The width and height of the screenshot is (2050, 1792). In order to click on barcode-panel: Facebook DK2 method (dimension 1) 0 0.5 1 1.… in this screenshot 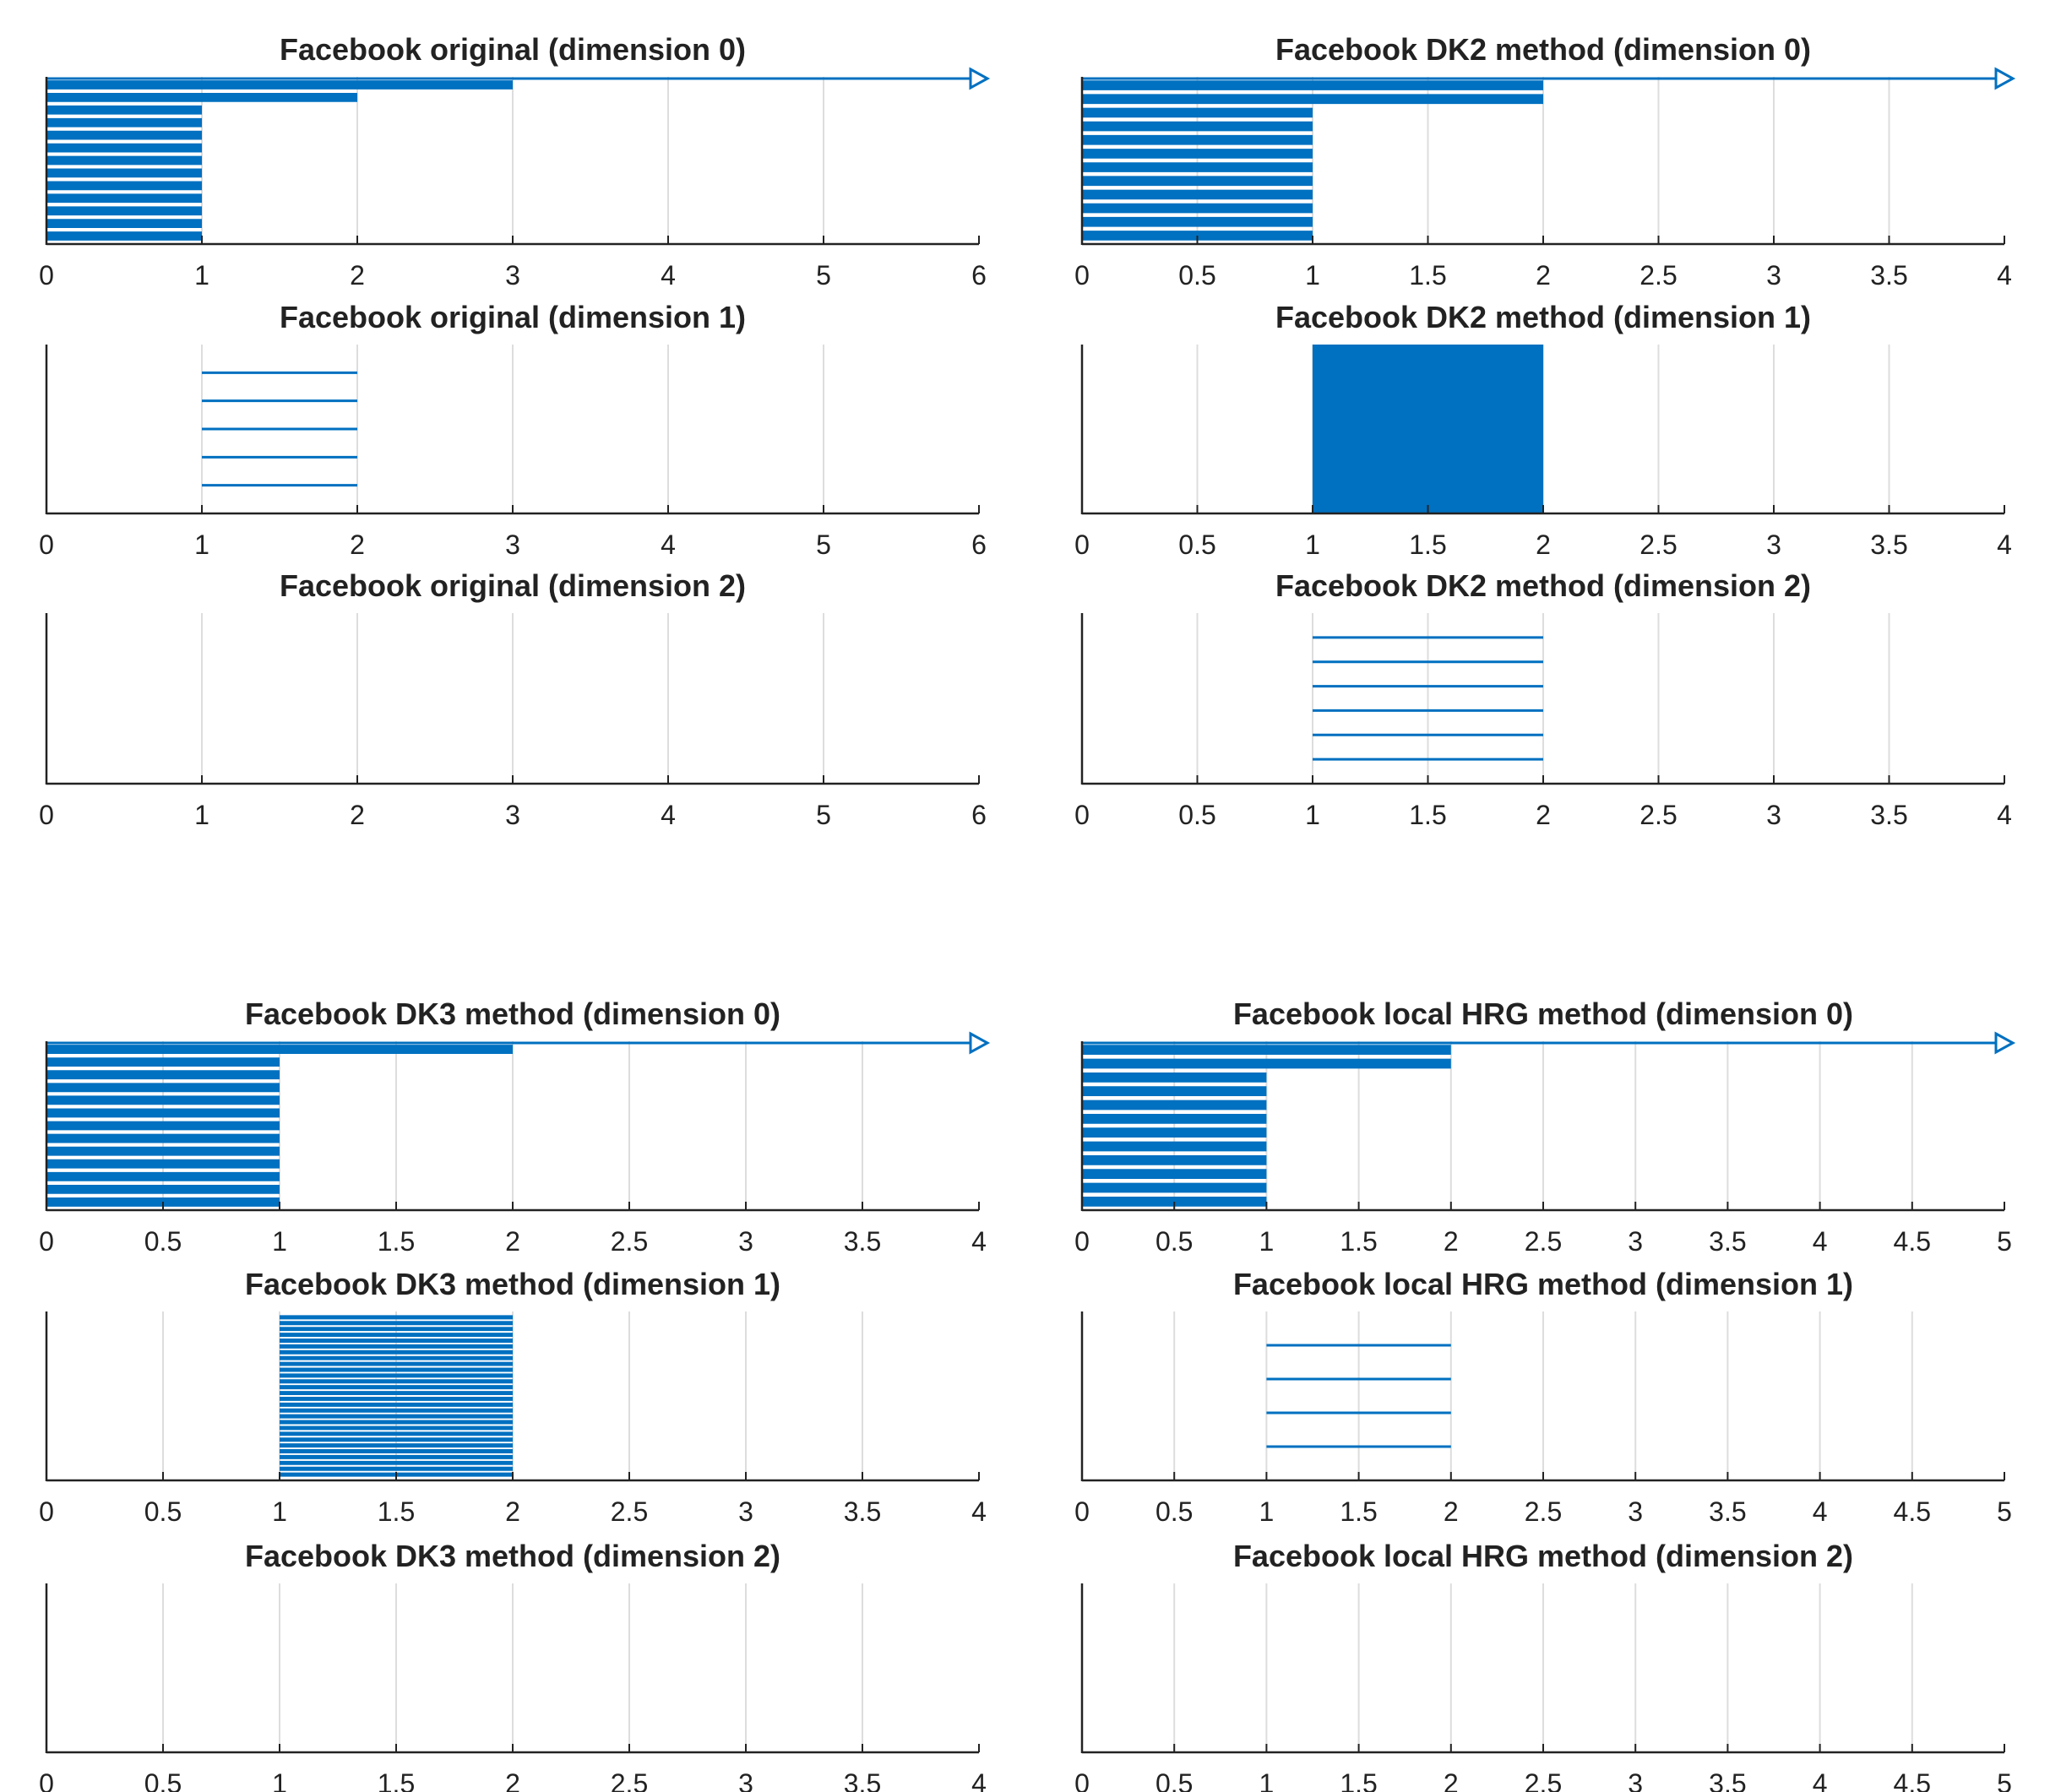, I will do `click(1543, 430)`.